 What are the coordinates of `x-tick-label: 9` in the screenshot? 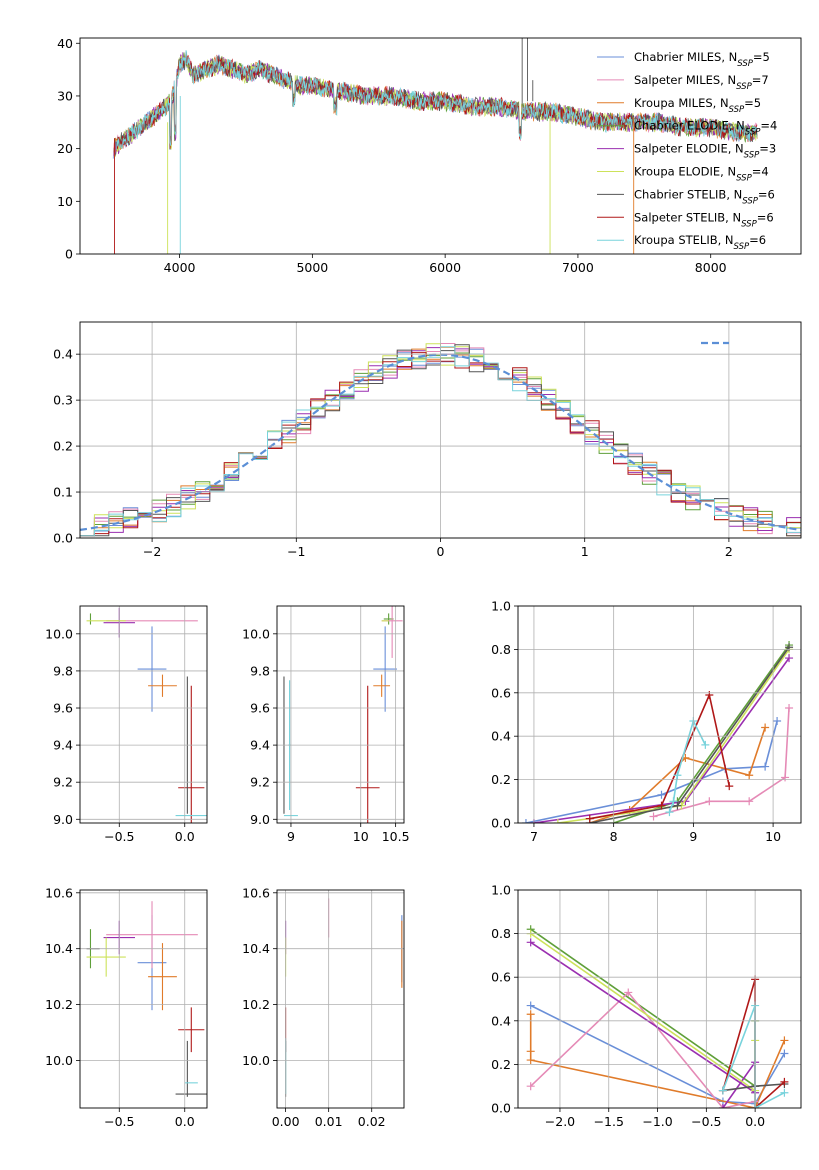 It's located at (693, 836).